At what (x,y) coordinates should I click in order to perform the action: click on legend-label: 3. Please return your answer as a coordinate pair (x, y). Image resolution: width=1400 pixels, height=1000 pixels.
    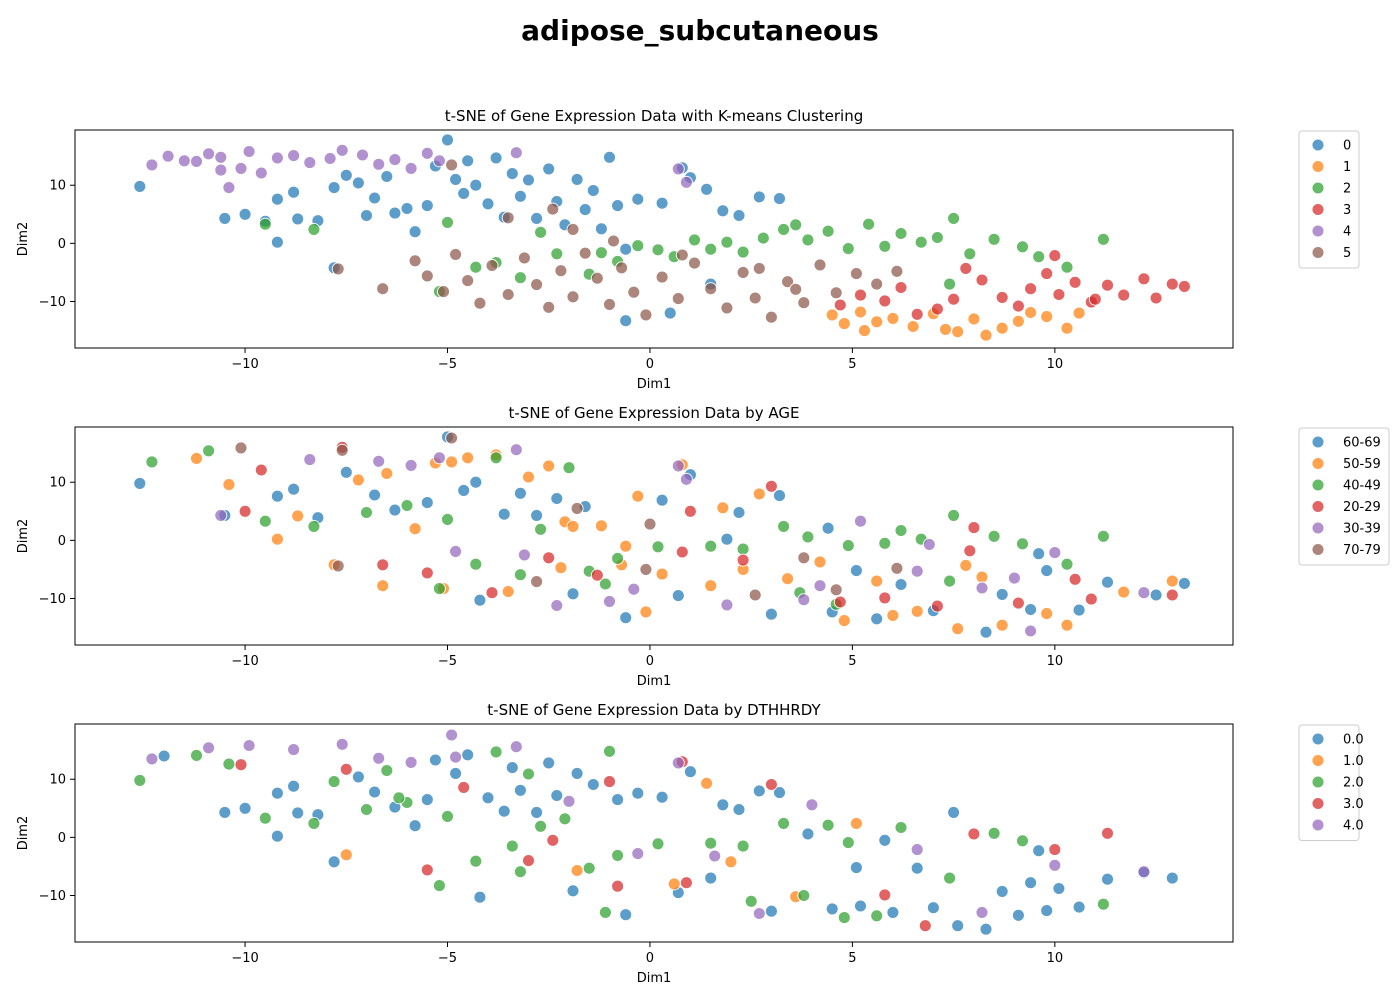
    Looking at the image, I should click on (1347, 210).